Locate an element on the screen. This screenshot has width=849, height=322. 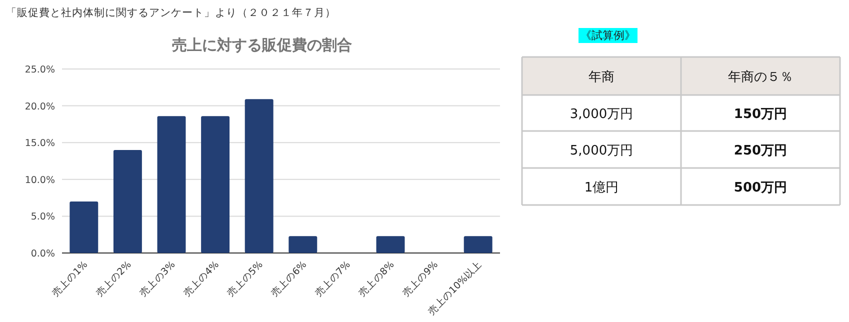
y-tick-label: 10.0% is located at coordinates (39, 180).